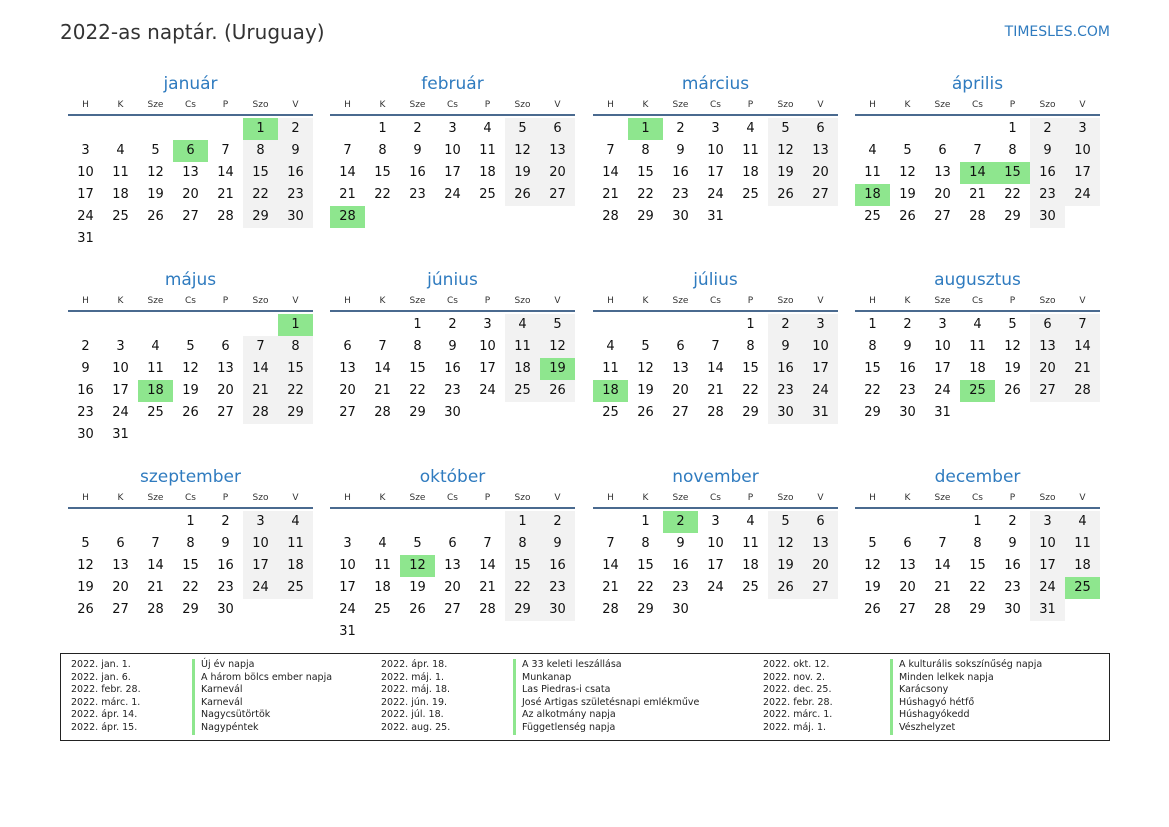 The width and height of the screenshot is (1169, 827). What do you see at coordinates (295, 369) in the screenshot?
I see `day-cell: 15` at bounding box center [295, 369].